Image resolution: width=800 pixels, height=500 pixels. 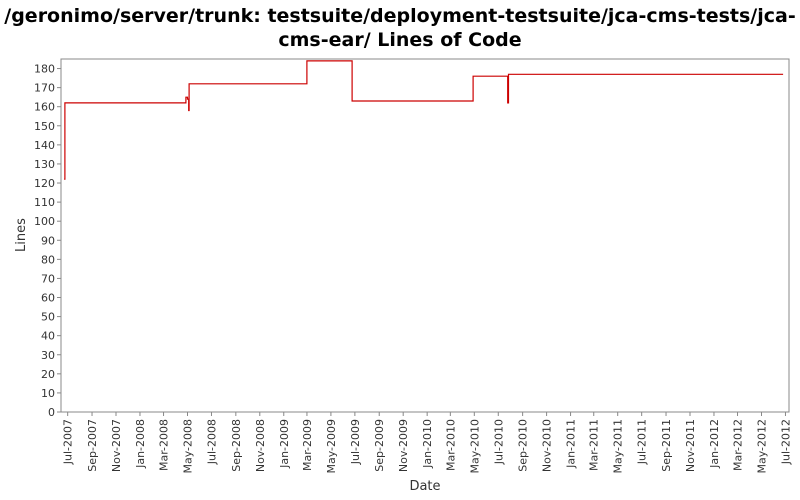 What do you see at coordinates (44, 126) in the screenshot?
I see `y-tick-label: 150` at bounding box center [44, 126].